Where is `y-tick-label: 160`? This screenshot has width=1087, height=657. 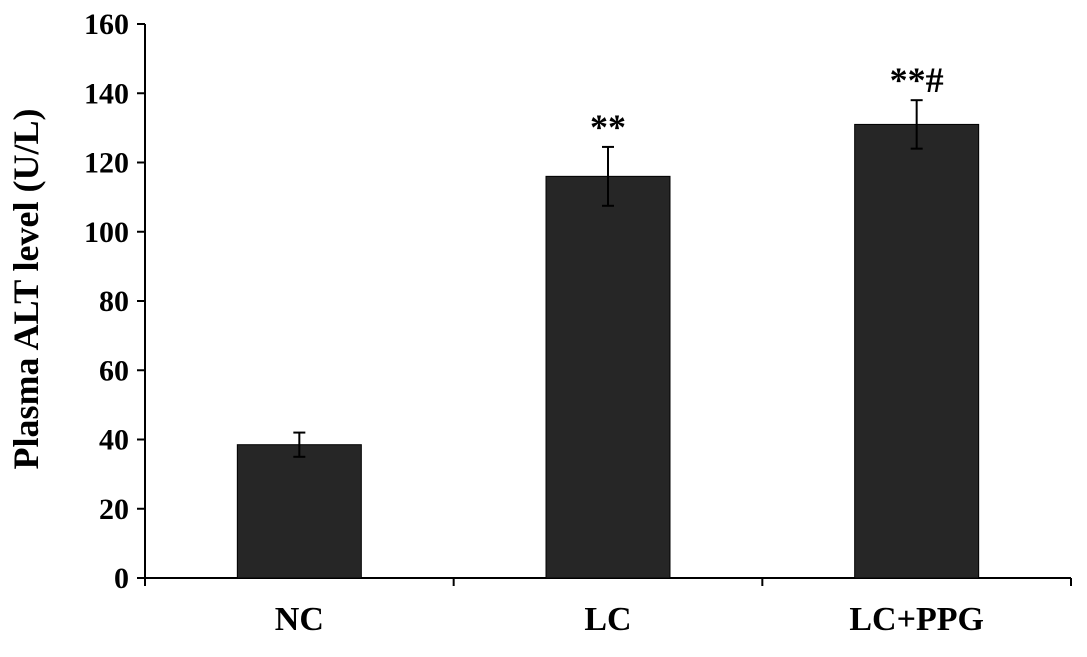
y-tick-label: 160 is located at coordinates (106, 24).